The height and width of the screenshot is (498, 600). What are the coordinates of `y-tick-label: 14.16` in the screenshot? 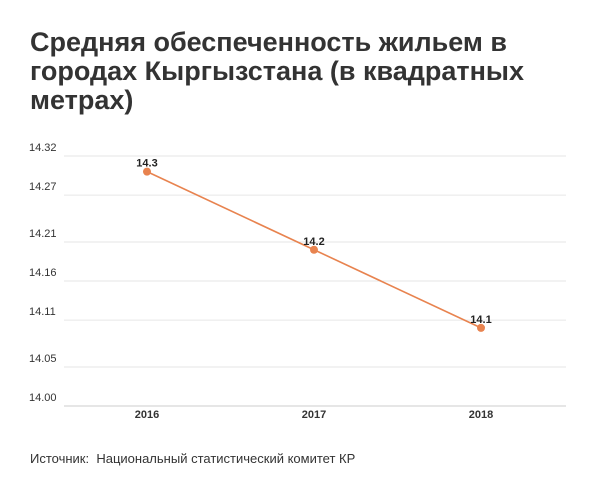 It's located at (43, 273).